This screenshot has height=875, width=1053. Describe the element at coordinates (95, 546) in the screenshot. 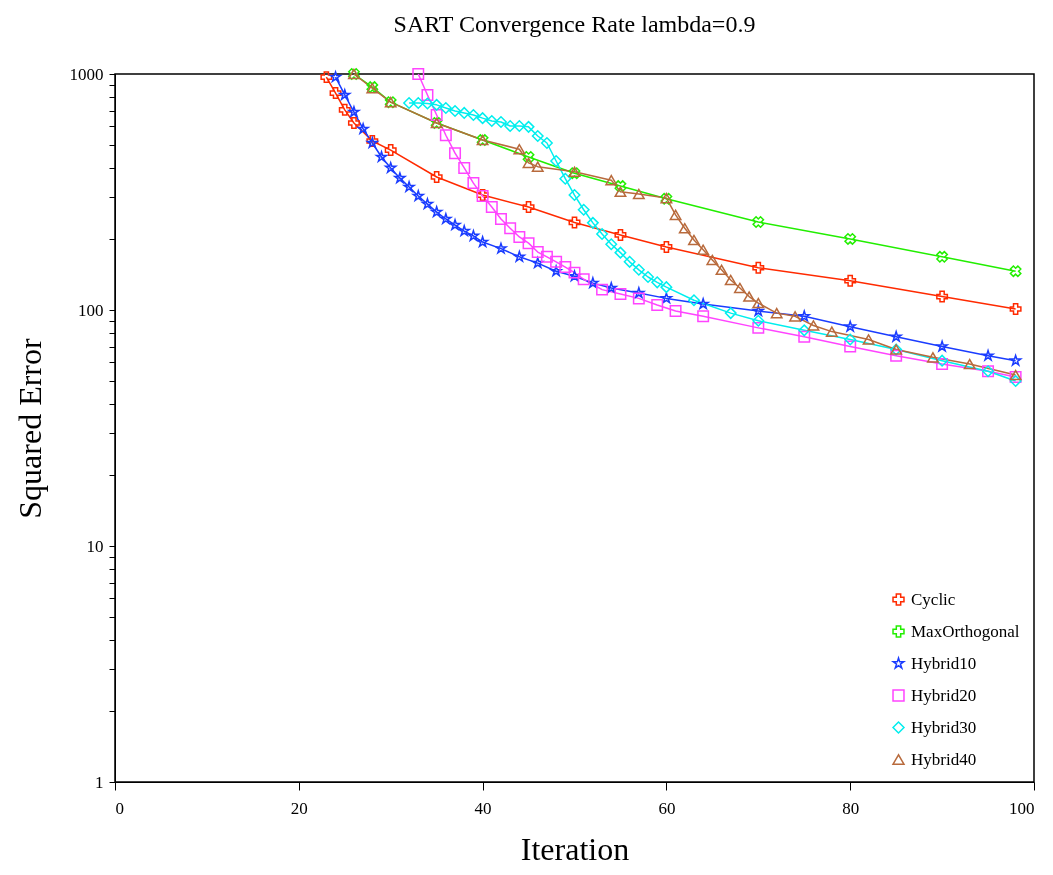

I see `y-tick-label: 10` at that location.